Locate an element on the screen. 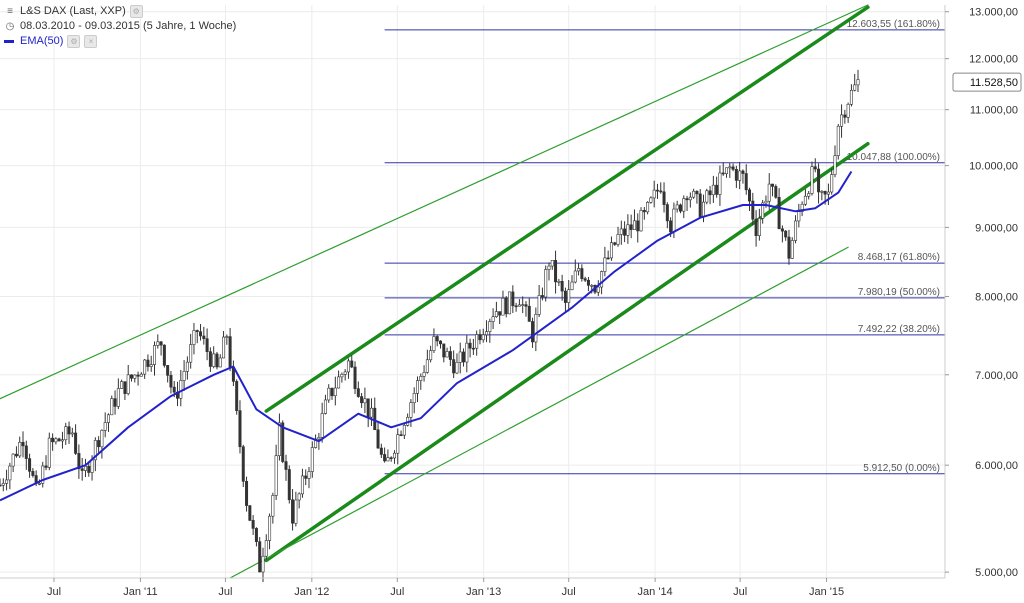 The image size is (1024, 603). y-tick-label: 9.000,00 is located at coordinates (996, 228).